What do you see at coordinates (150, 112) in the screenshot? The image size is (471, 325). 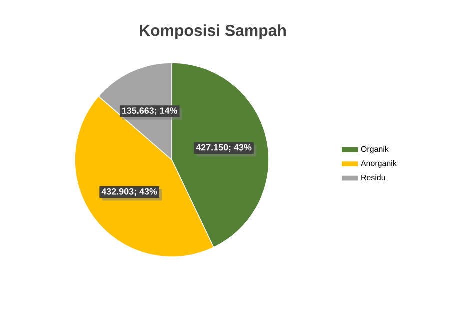 I see `data-label: 135.663; 14%` at bounding box center [150, 112].